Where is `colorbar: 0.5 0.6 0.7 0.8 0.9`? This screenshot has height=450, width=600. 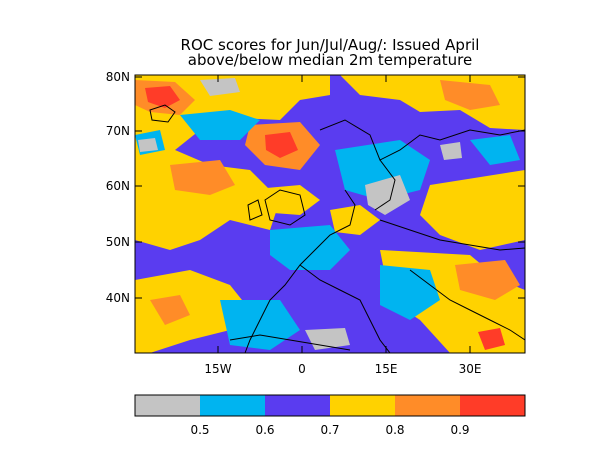 colorbar: 0.5 0.6 0.7 0.8 0.9 is located at coordinates (330, 415).